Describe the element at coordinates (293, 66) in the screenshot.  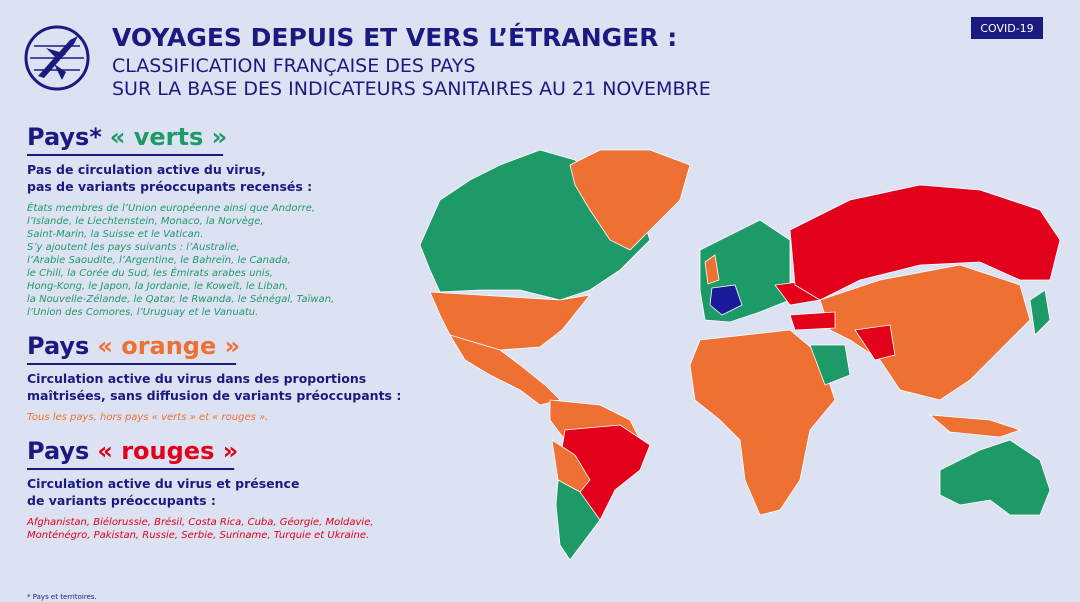
I see `subtitle: CLASSIFICATION FRANÇAISE DES PAYS` at that location.